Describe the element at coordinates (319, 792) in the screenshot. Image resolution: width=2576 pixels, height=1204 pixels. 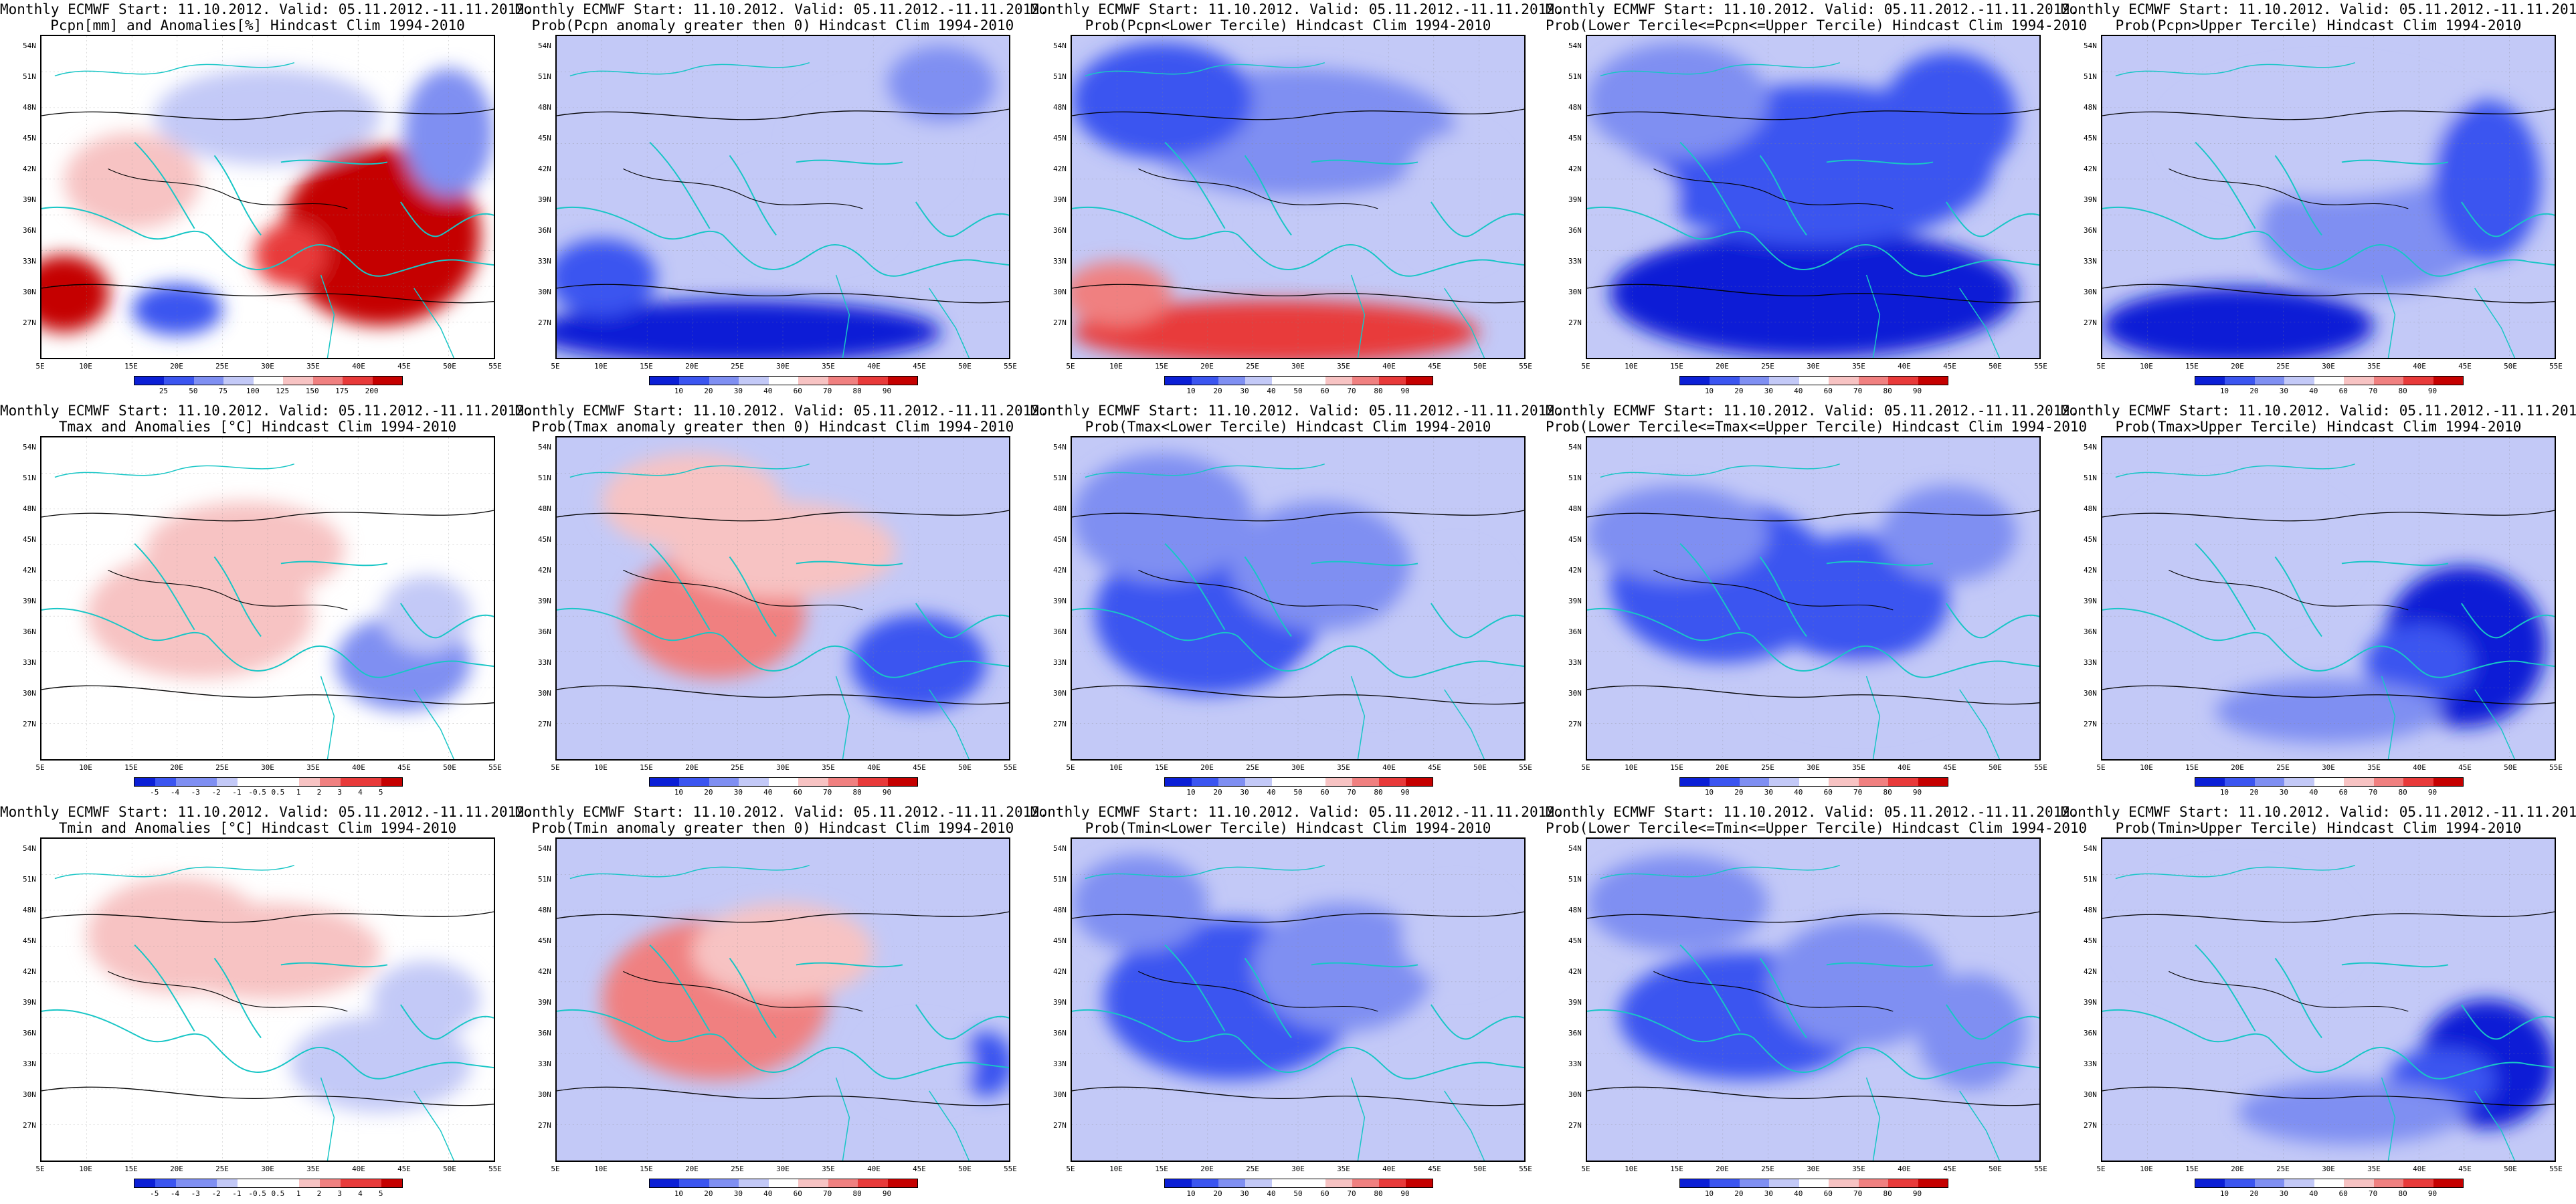
I see `colorbar-label: 2` at that location.